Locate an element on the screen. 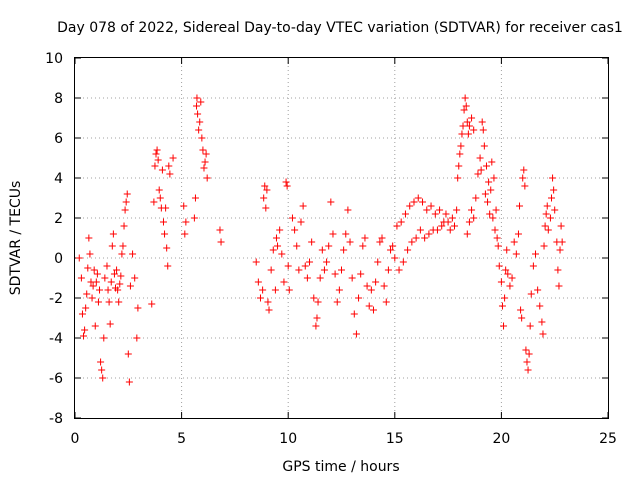 The width and height of the screenshot is (640, 480). x-tick-label: 25 is located at coordinates (608, 439).